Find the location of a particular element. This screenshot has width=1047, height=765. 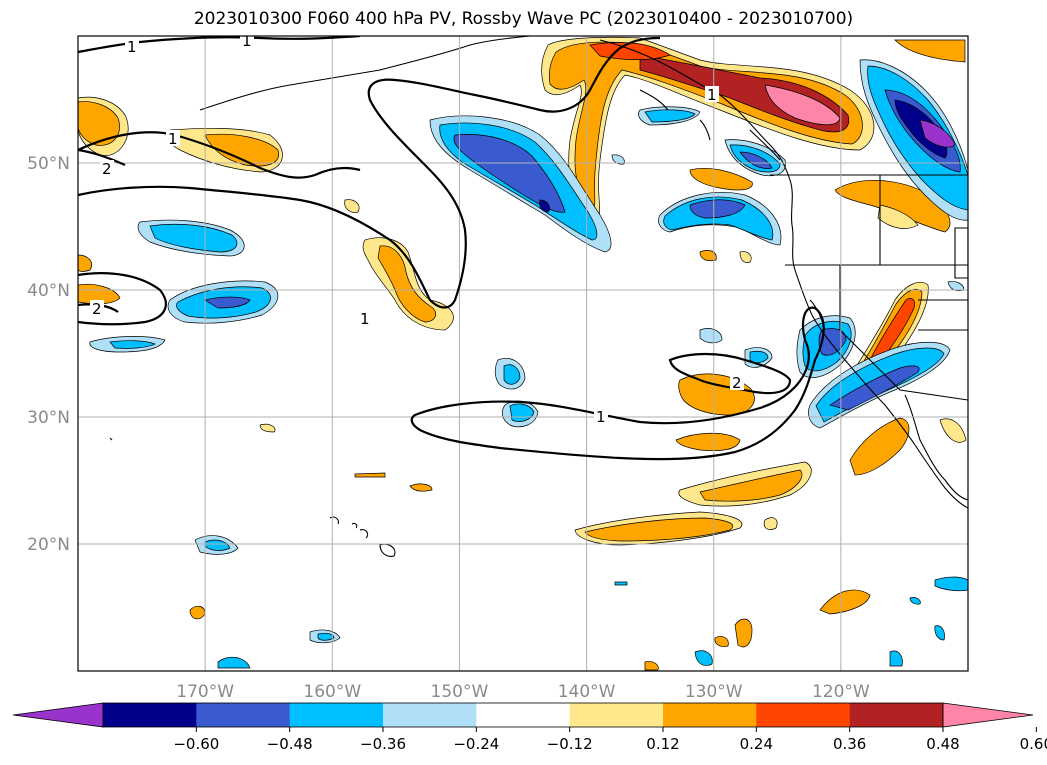

latitude-tick-label: 20°N is located at coordinates (48, 545).